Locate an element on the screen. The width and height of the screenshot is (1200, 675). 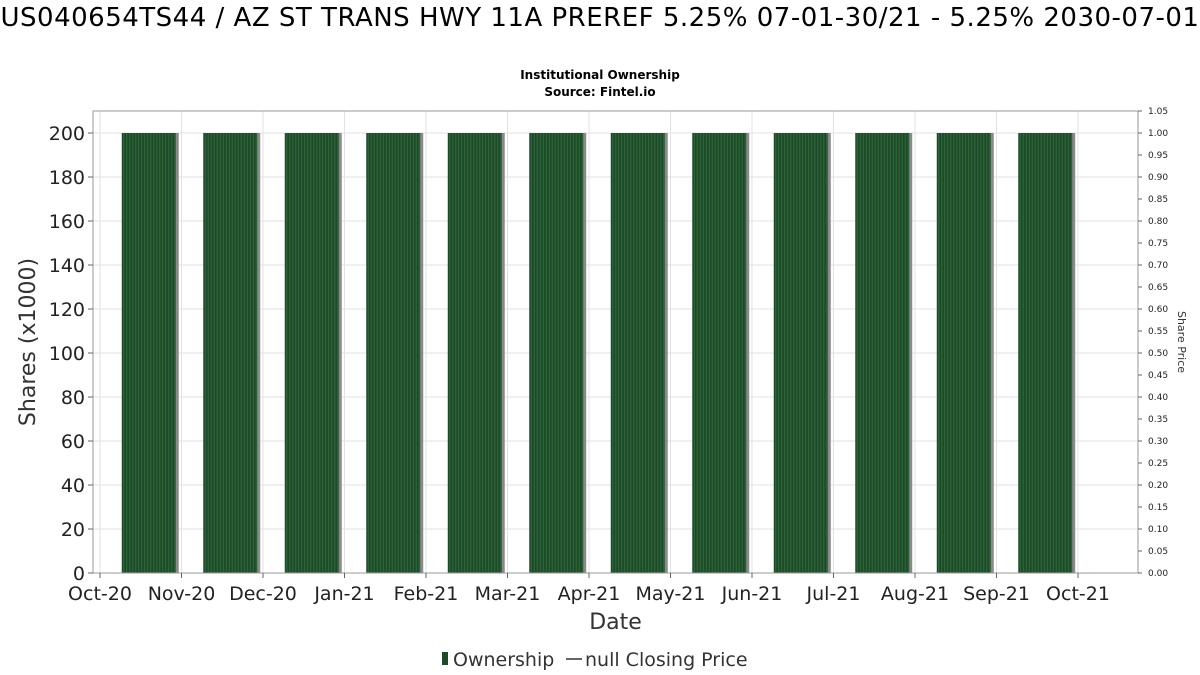
y2-tick-label: 0.75 is located at coordinates (1158, 244).